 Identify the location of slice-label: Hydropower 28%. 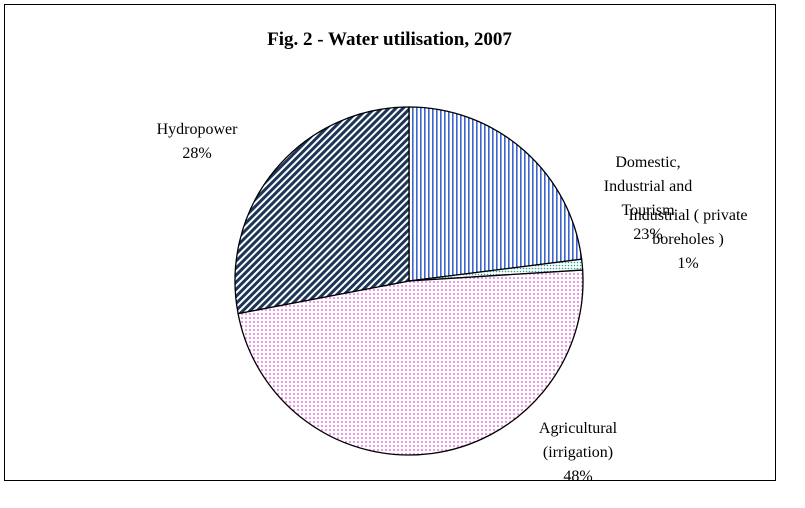
(197, 142).